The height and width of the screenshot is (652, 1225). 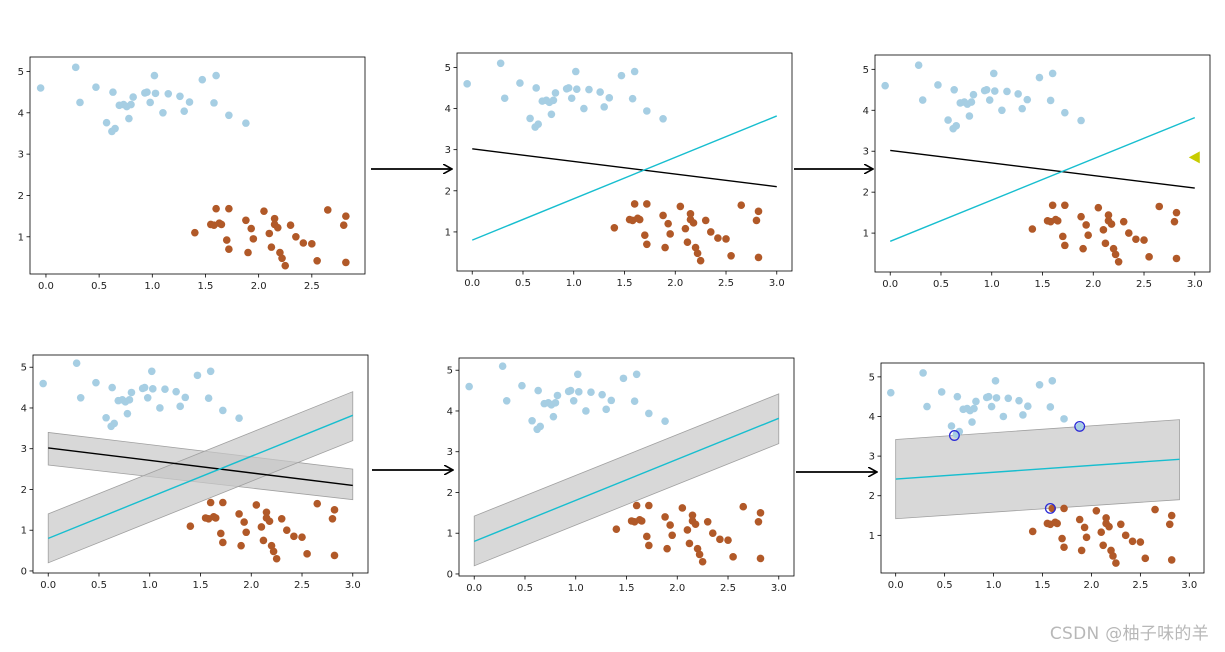 I want to click on panel-6: 1 2 3 4 5 0.0 0.5 1.0 1.5 2.0 2.5 3.0, so click(x=1037, y=476).